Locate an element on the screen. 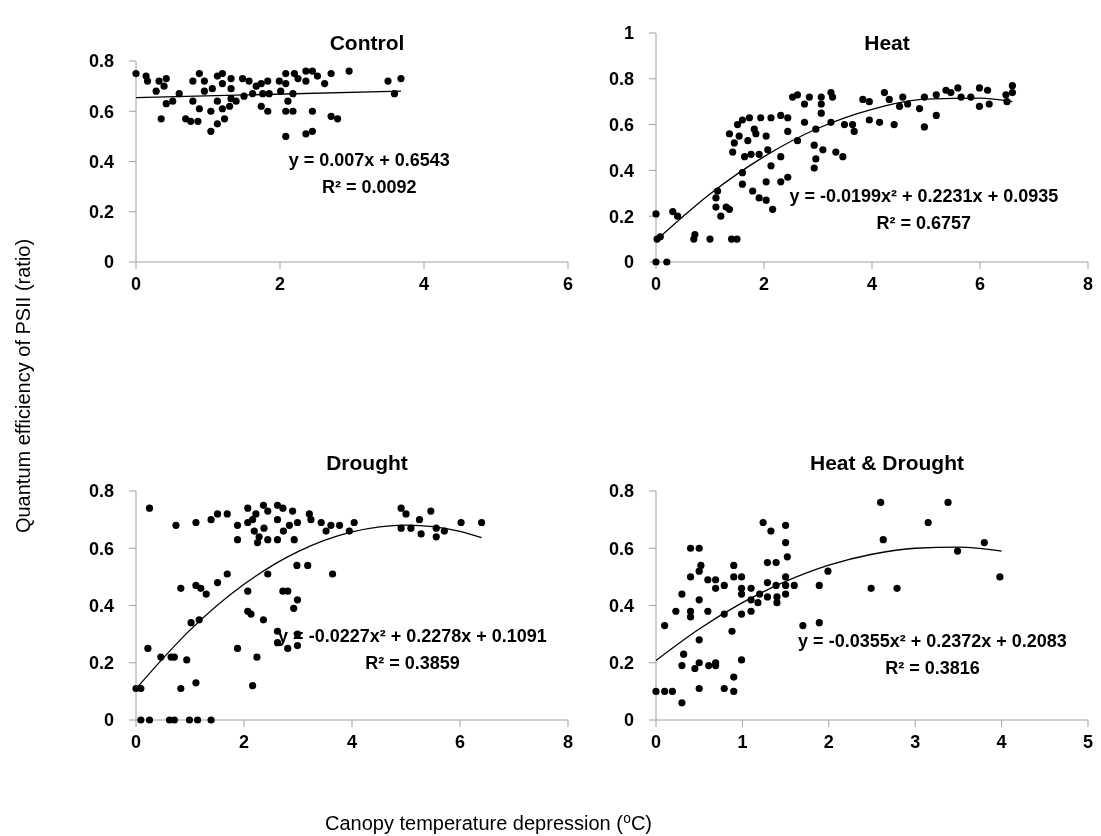 The width and height of the screenshot is (1101, 836). annotation: R² = 0.0092 is located at coordinates (369, 186).